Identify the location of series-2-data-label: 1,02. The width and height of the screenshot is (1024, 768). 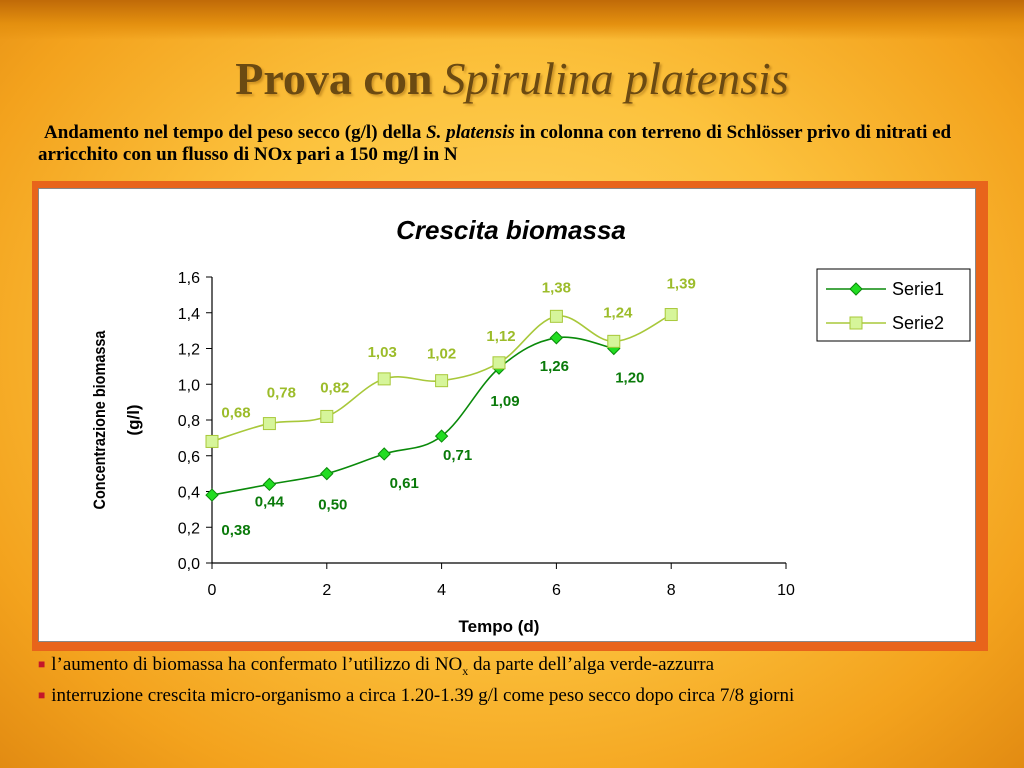
(441, 354).